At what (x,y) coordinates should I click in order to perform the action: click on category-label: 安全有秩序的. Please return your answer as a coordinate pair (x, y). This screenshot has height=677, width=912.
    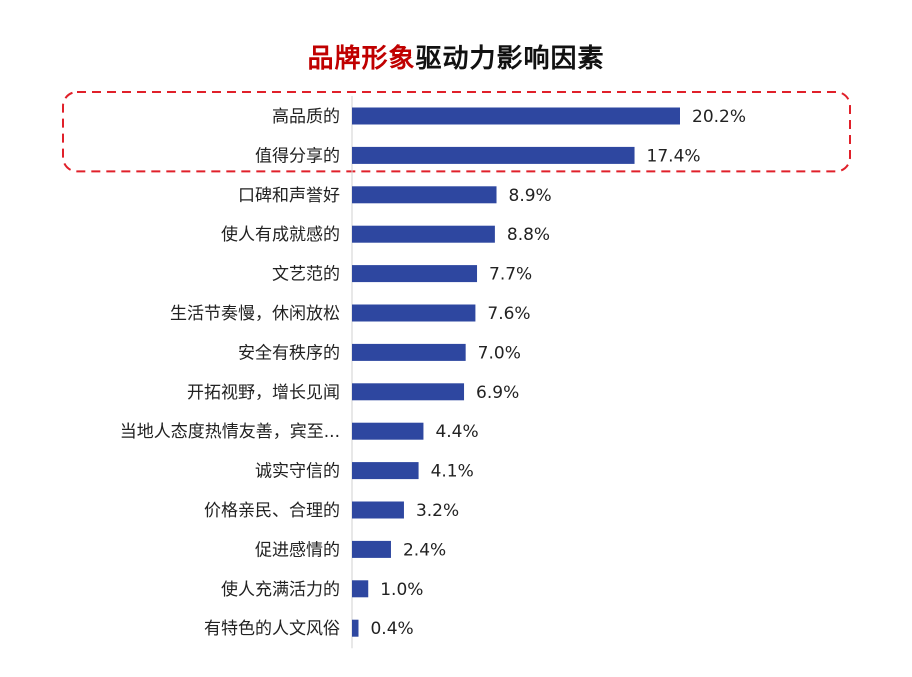
    Looking at the image, I should click on (289, 353).